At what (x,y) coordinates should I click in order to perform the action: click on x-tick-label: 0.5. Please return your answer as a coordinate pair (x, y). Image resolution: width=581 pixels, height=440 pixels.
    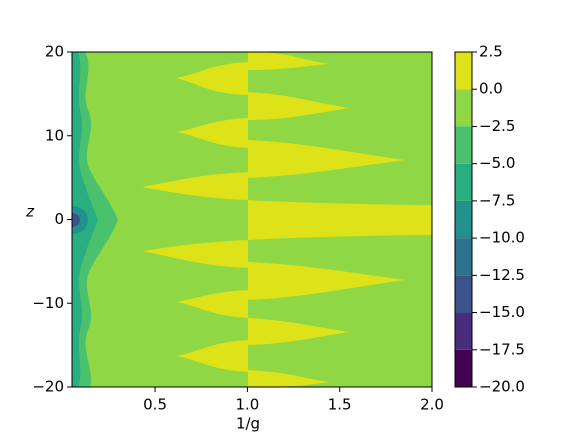
    Looking at the image, I should click on (155, 405).